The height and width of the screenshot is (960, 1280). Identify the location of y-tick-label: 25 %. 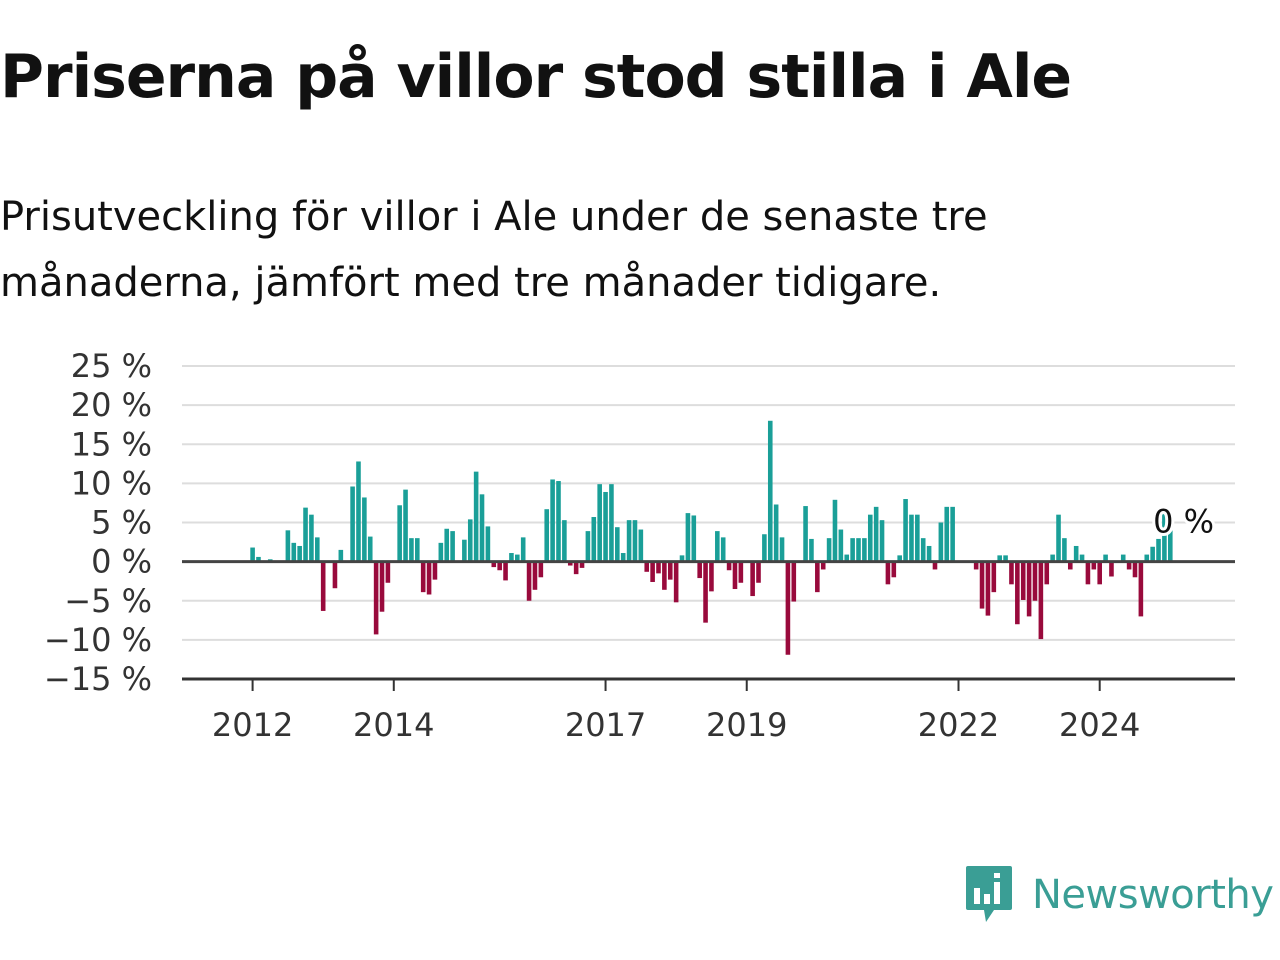
(111, 366).